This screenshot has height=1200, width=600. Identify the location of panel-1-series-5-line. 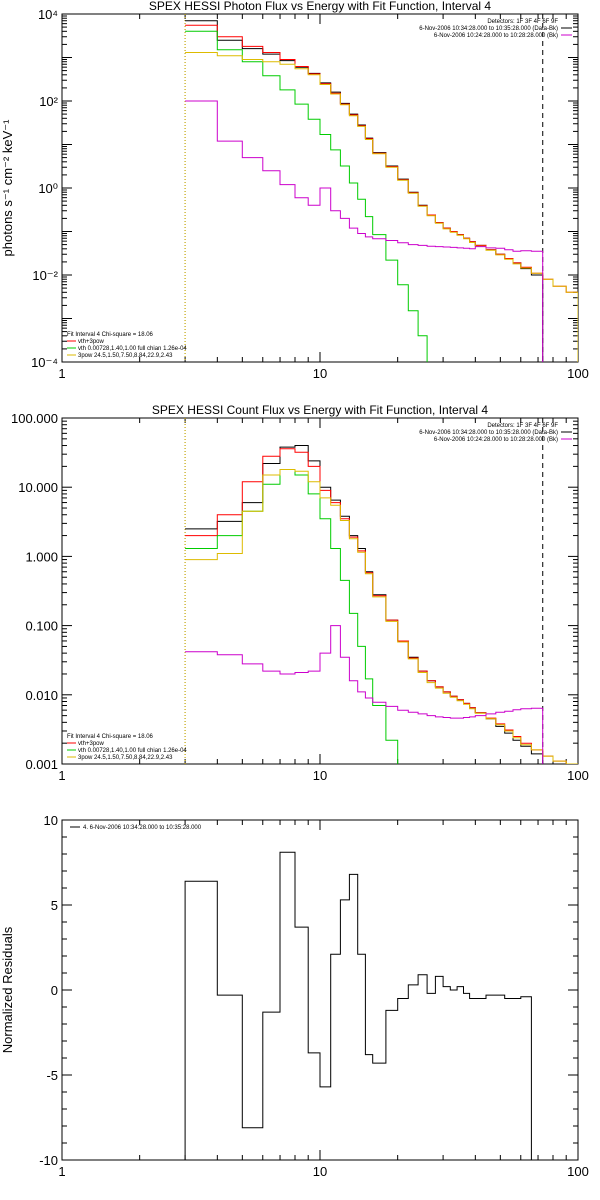
(364, 231).